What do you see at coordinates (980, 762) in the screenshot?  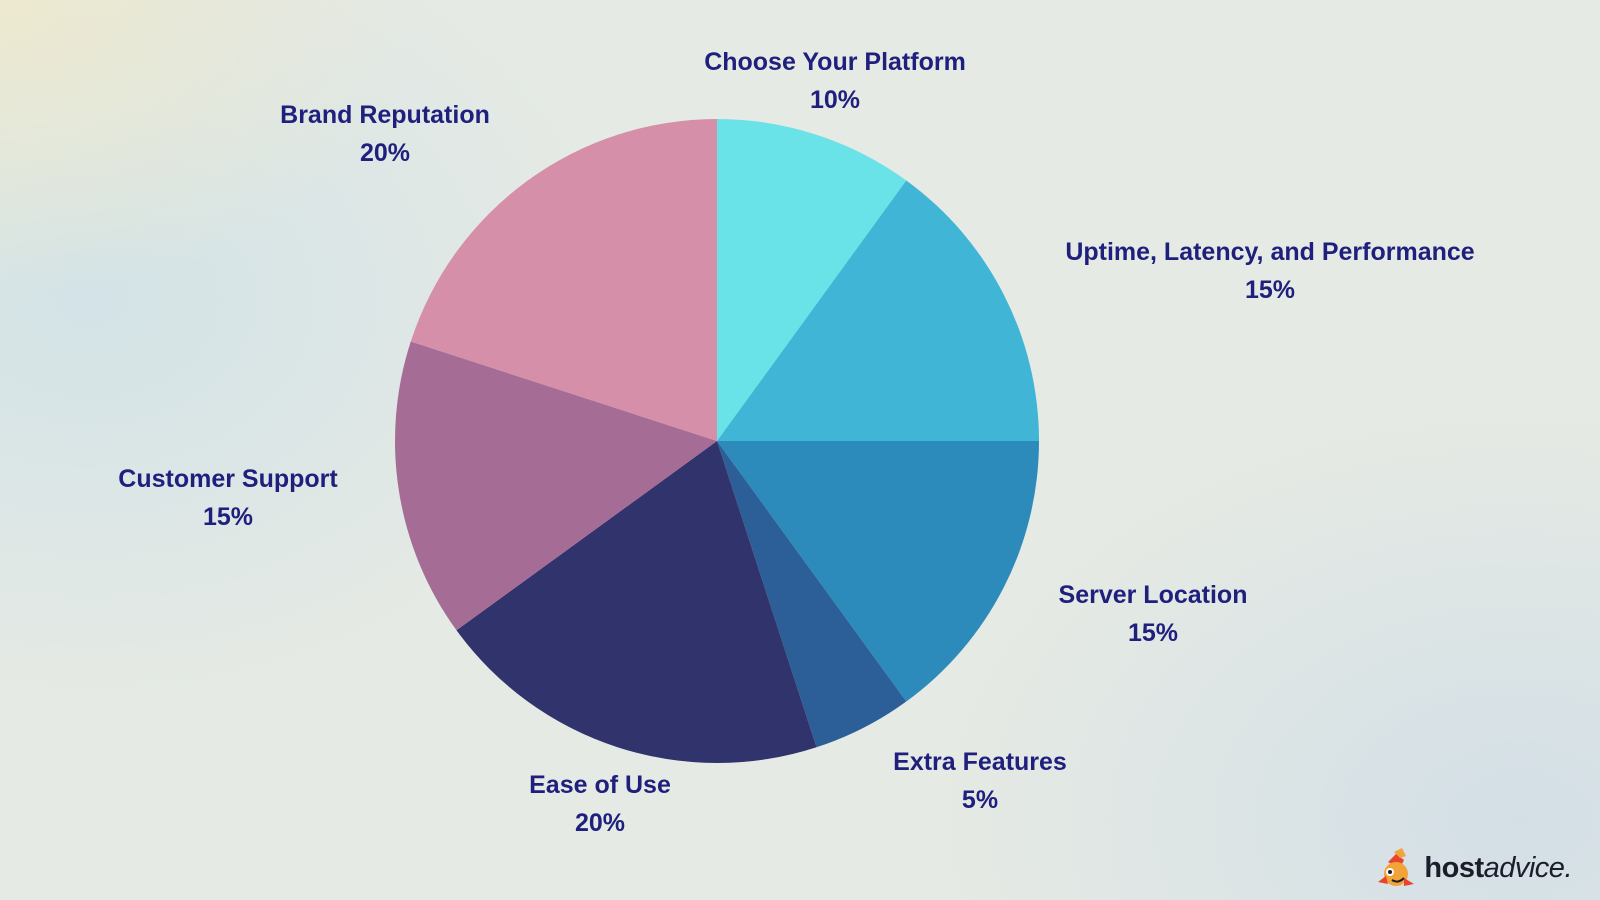 I see `slice-name: Extra Features` at bounding box center [980, 762].